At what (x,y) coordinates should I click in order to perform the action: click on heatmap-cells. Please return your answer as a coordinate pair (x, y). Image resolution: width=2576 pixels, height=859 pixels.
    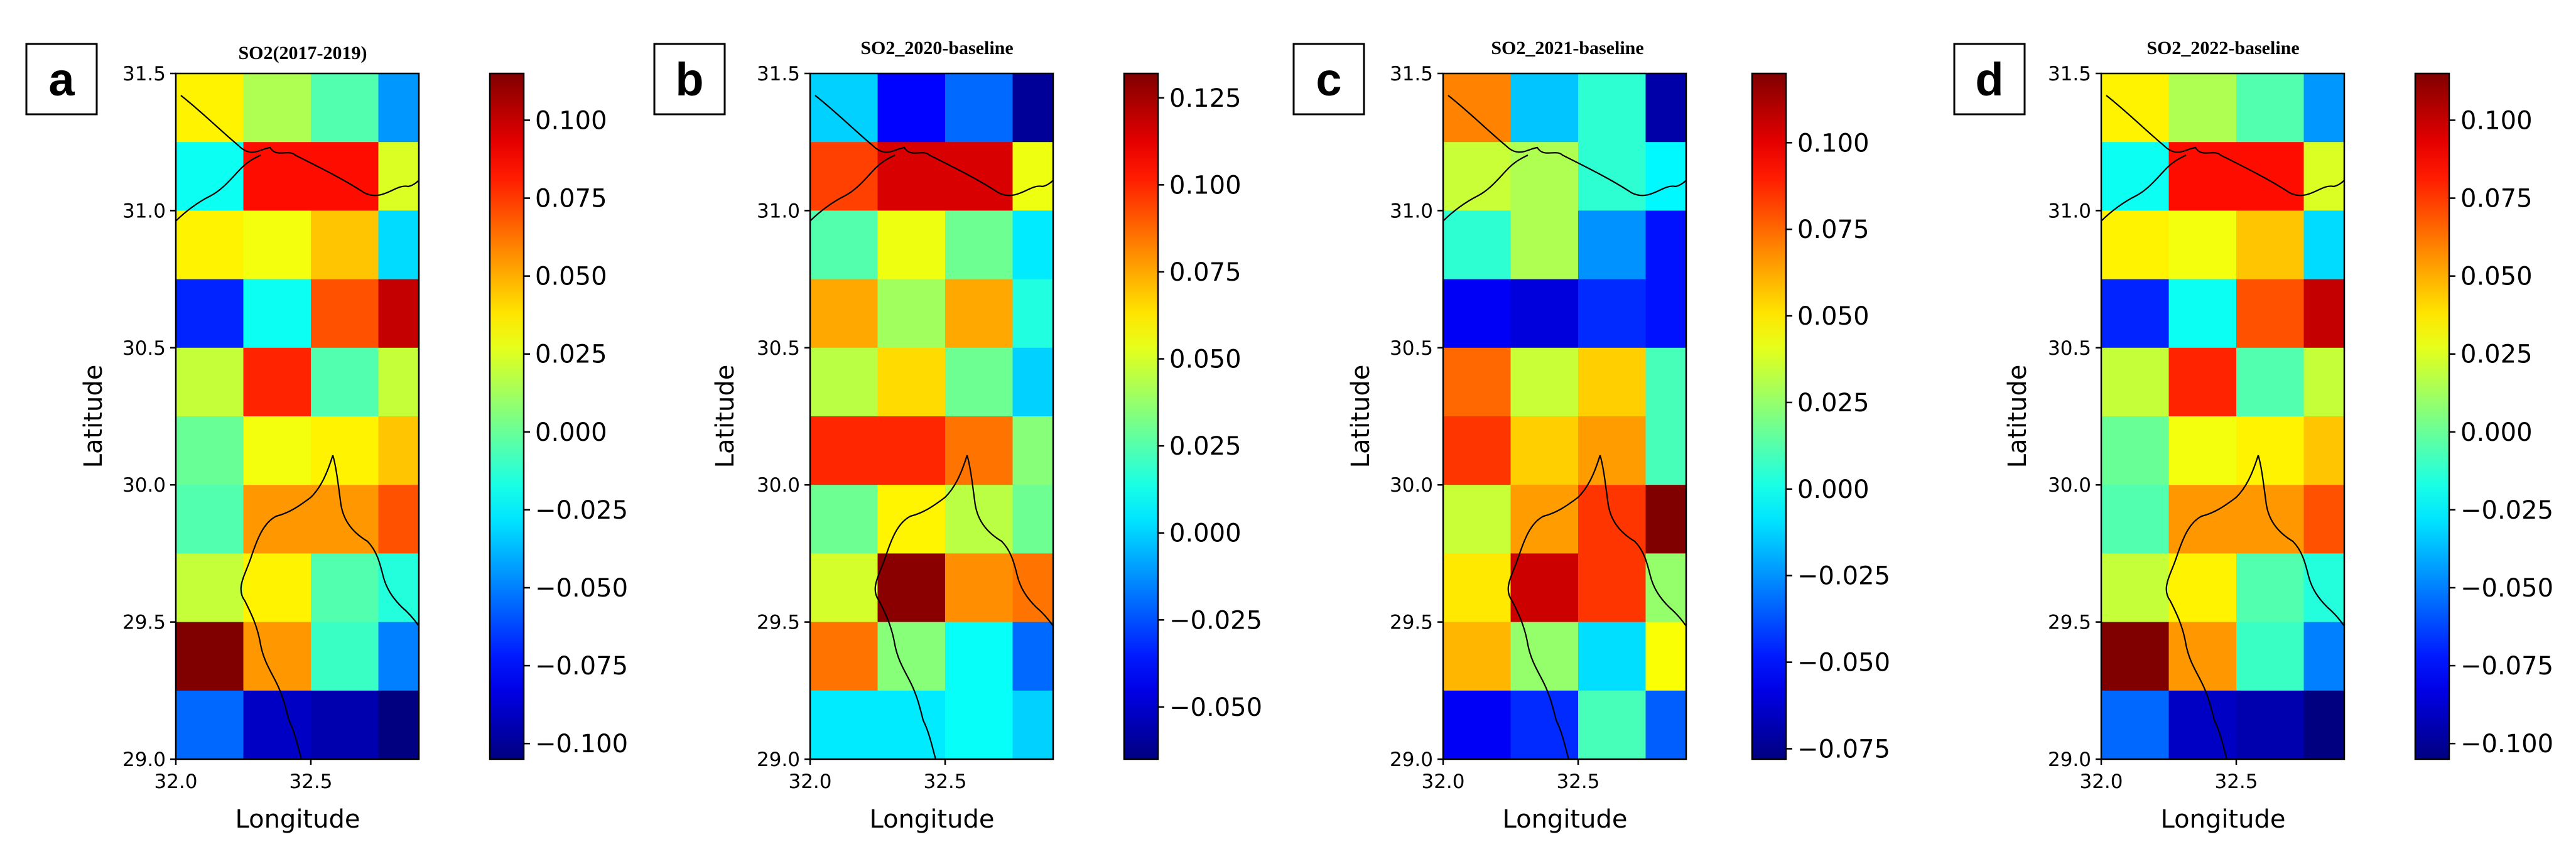
    Looking at the image, I should click on (1565, 416).